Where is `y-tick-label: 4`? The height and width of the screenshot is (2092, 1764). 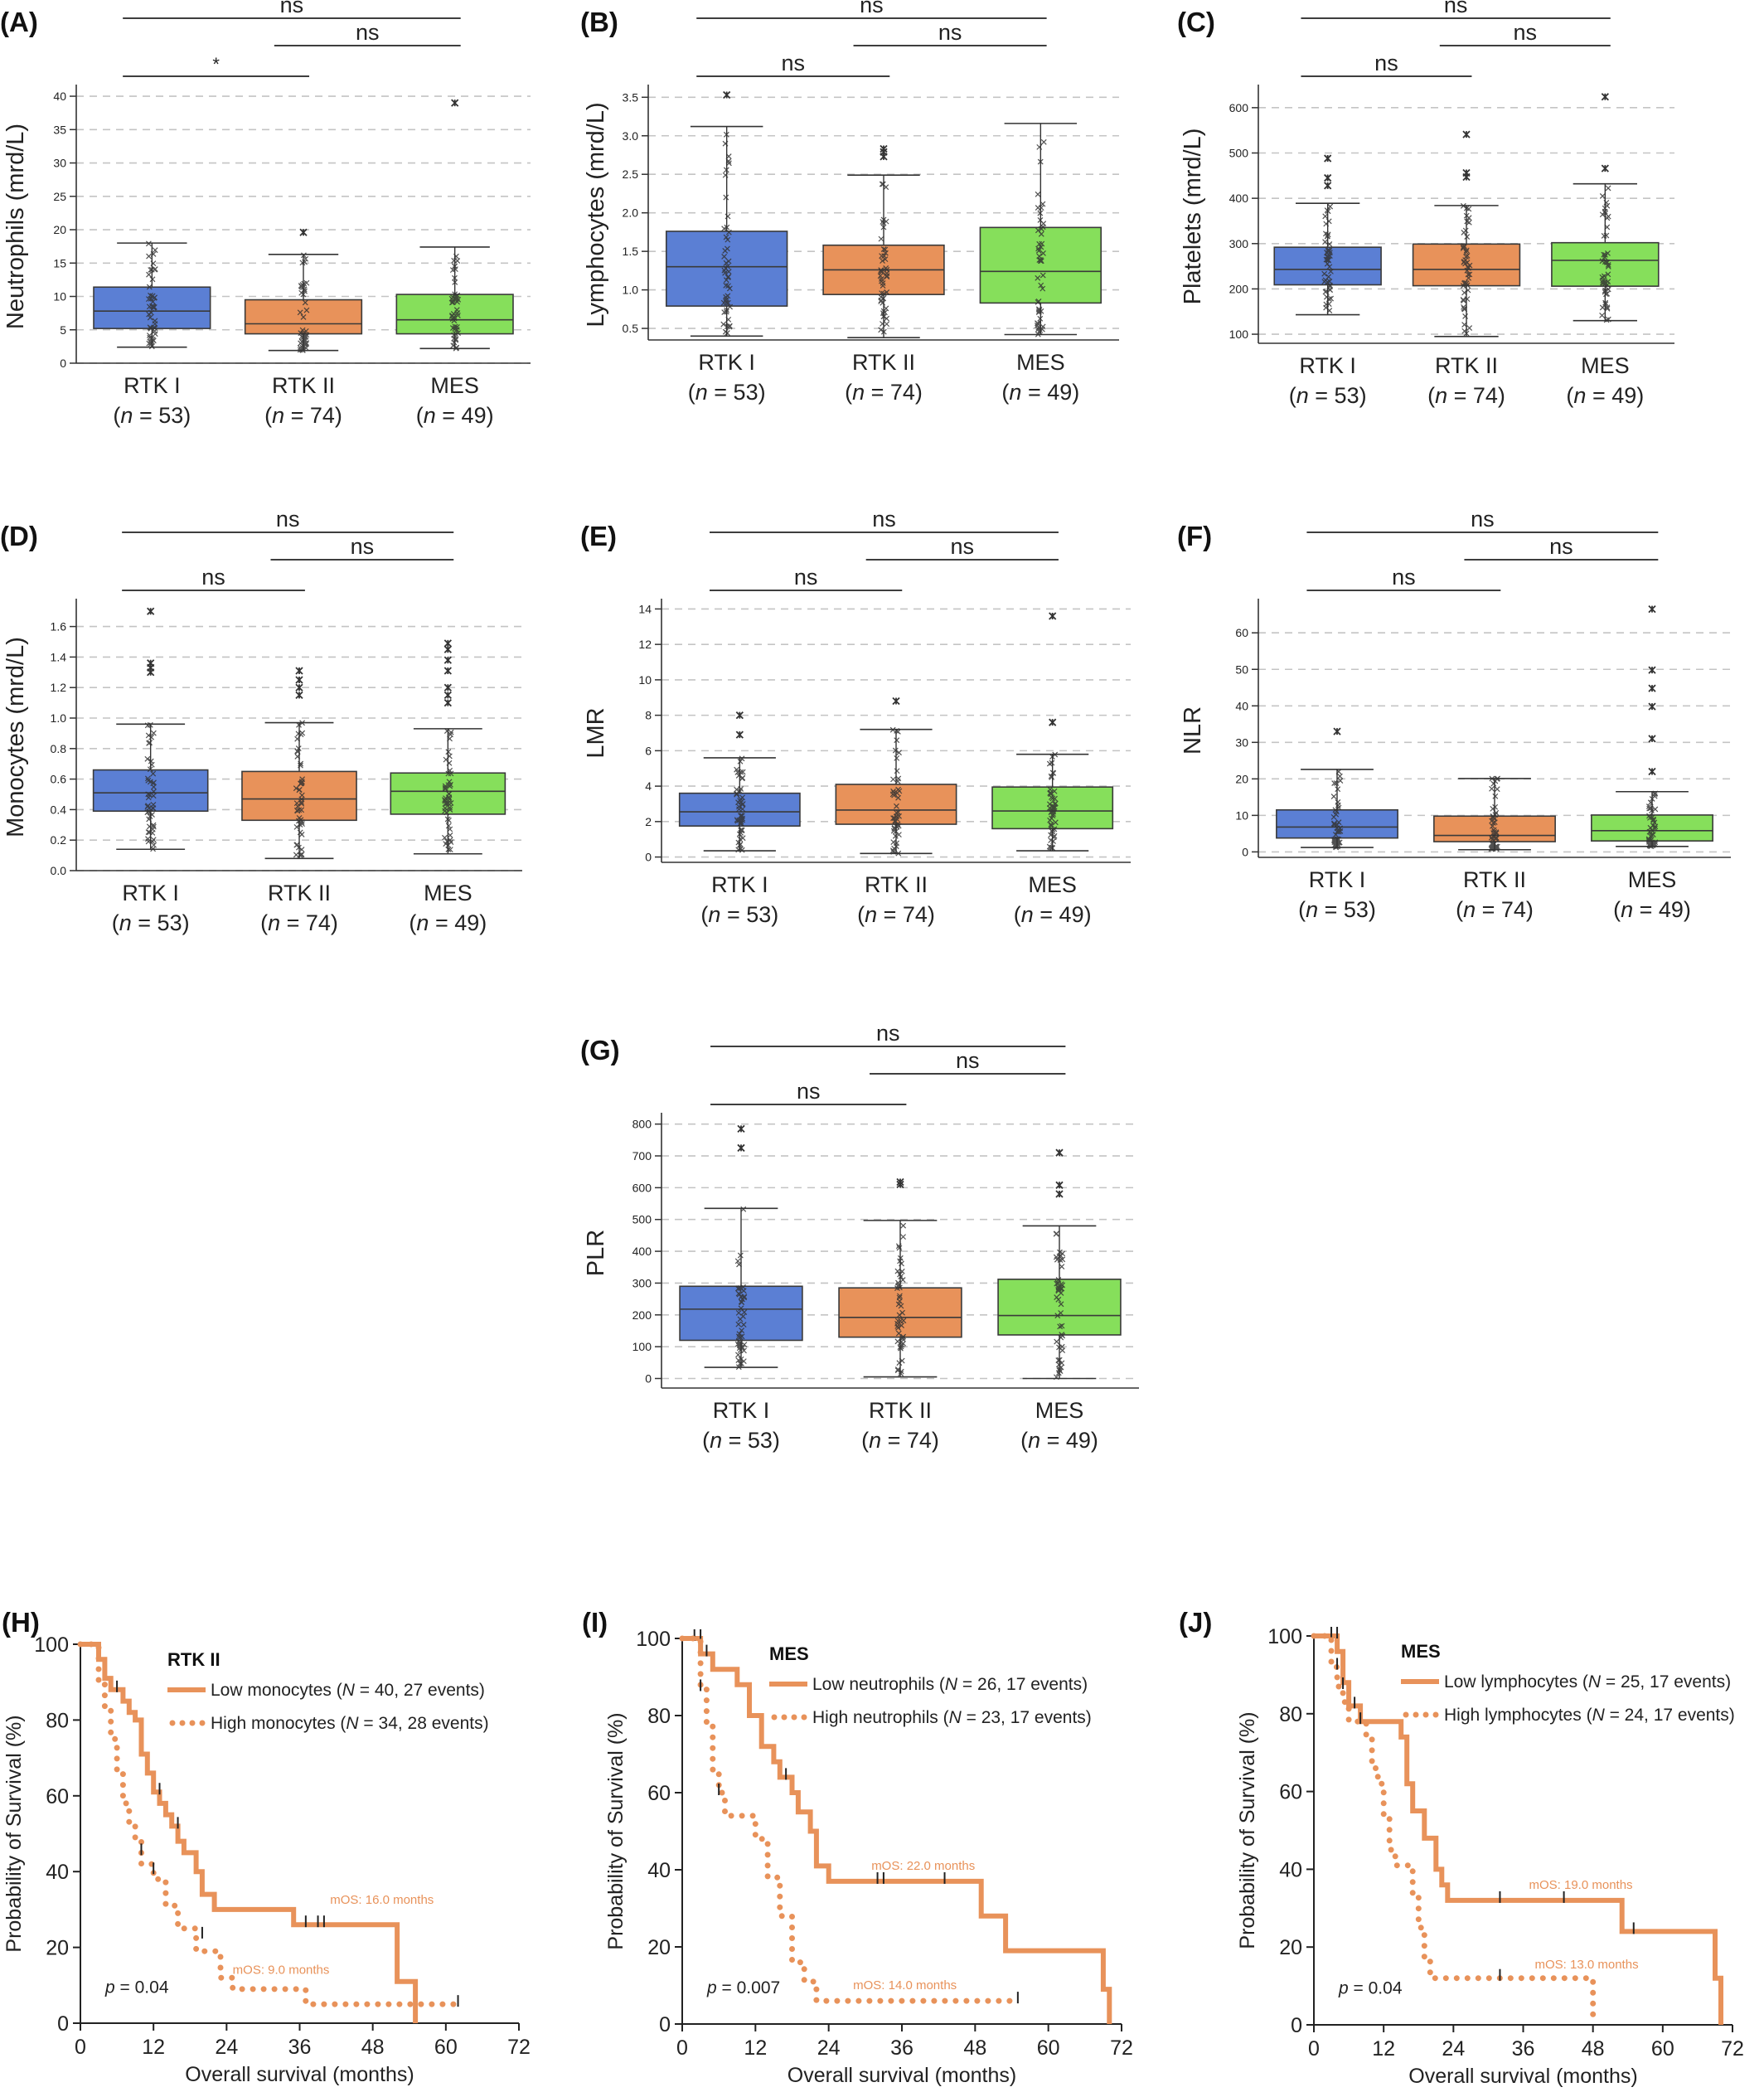 y-tick-label: 4 is located at coordinates (648, 786).